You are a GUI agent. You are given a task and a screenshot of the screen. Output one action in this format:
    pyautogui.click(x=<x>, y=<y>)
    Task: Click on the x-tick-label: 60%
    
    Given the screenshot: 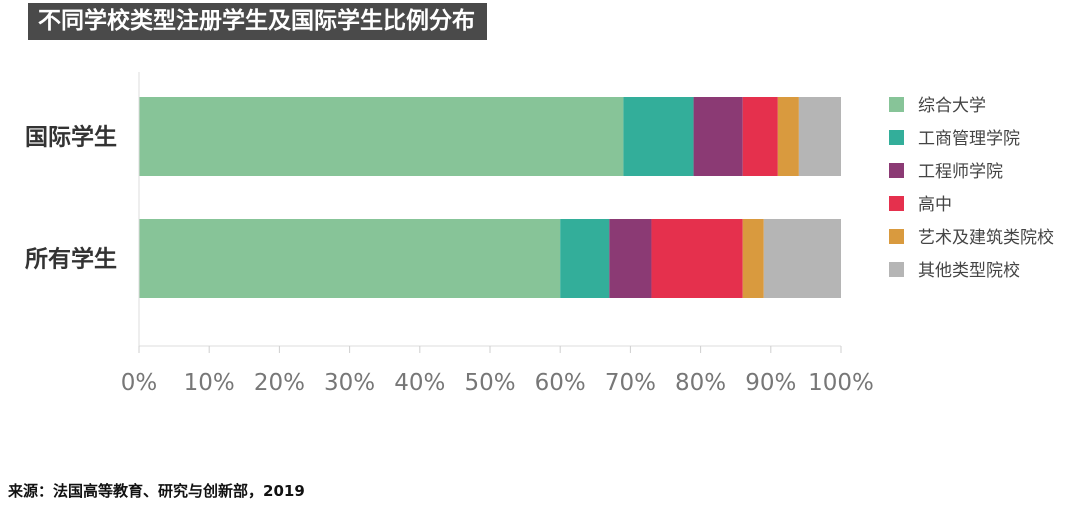 What is the action you would take?
    pyautogui.click(x=560, y=383)
    